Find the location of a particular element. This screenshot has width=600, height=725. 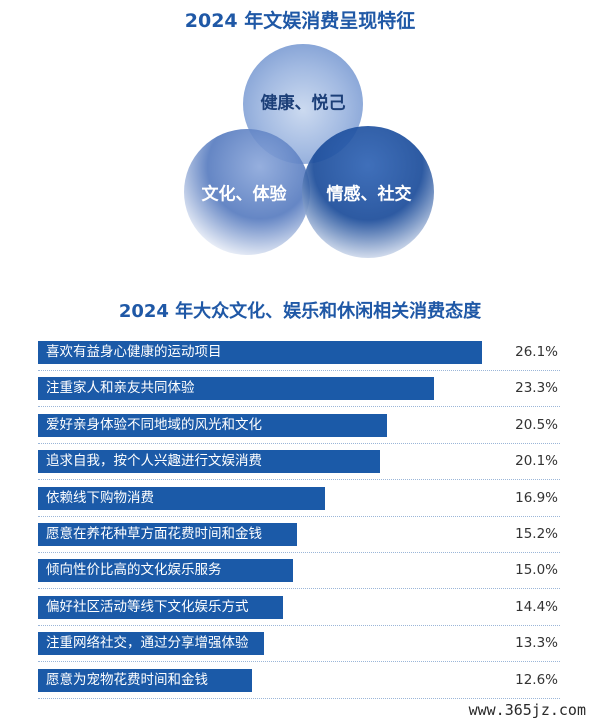

bar-value-label: 20.5% is located at coordinates (536, 425).